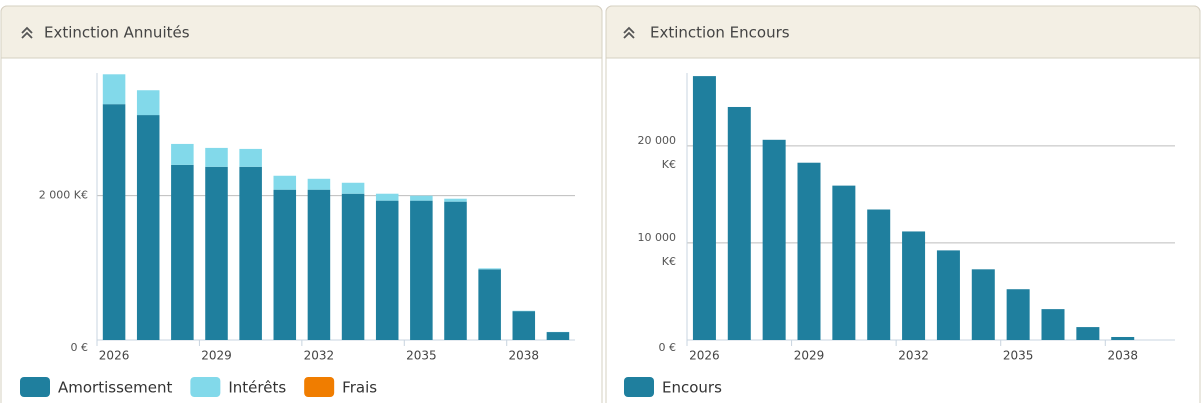 Image resolution: width=1202 pixels, height=407 pixels. Describe the element at coordinates (63, 195) in the screenshot. I see `y-tick-label: 2 000 K€` at that location.